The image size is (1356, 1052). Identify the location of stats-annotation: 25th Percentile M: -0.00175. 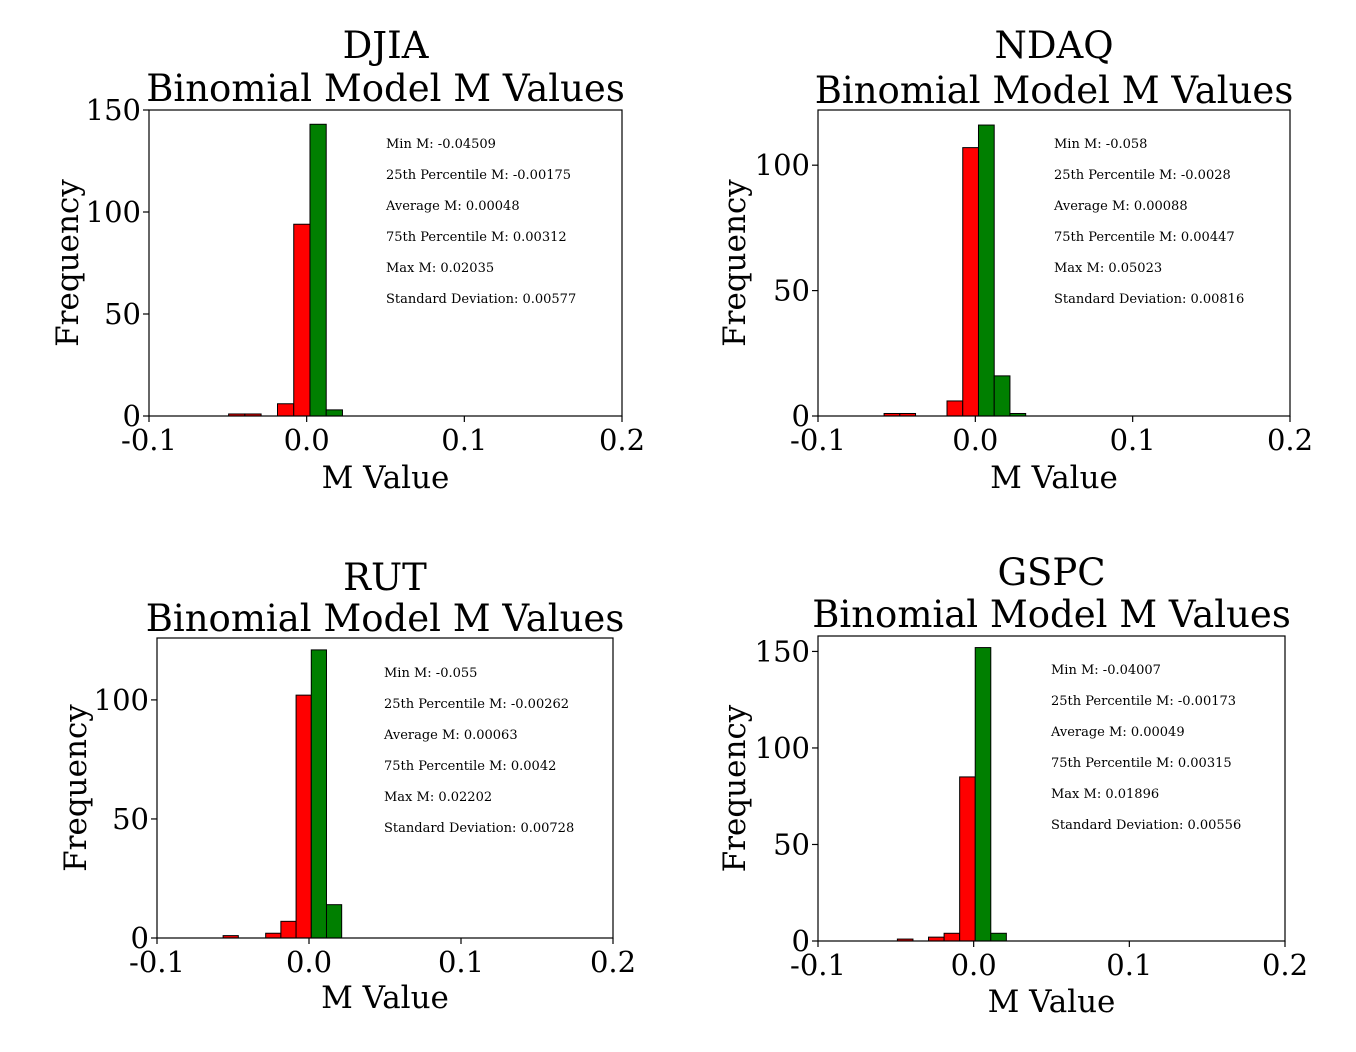
(478, 175).